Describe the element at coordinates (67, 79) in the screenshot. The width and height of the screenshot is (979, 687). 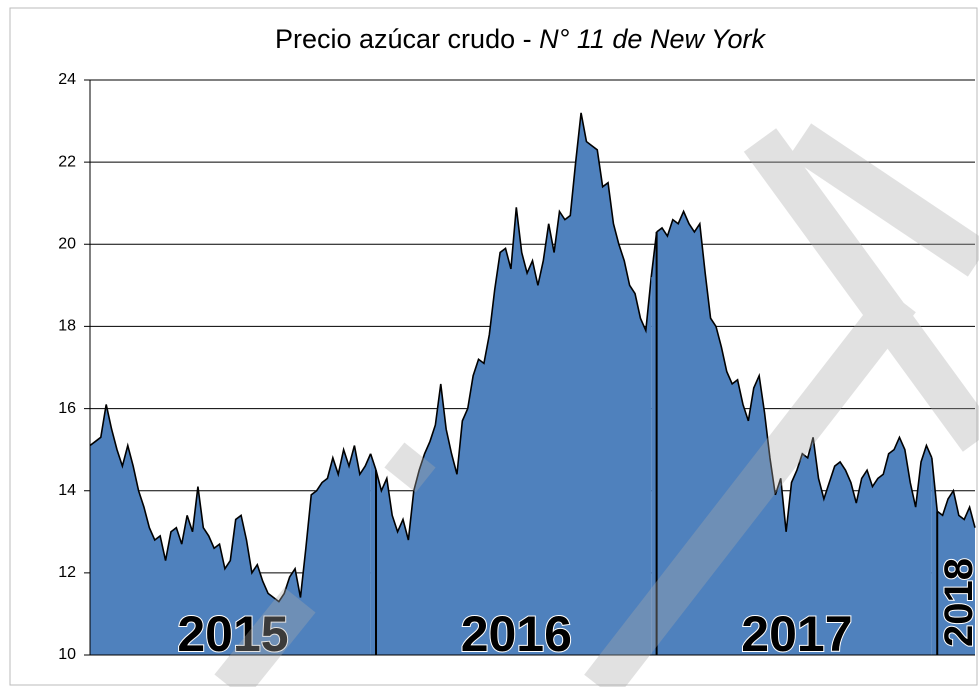
I see `y-tick-label: 24` at that location.